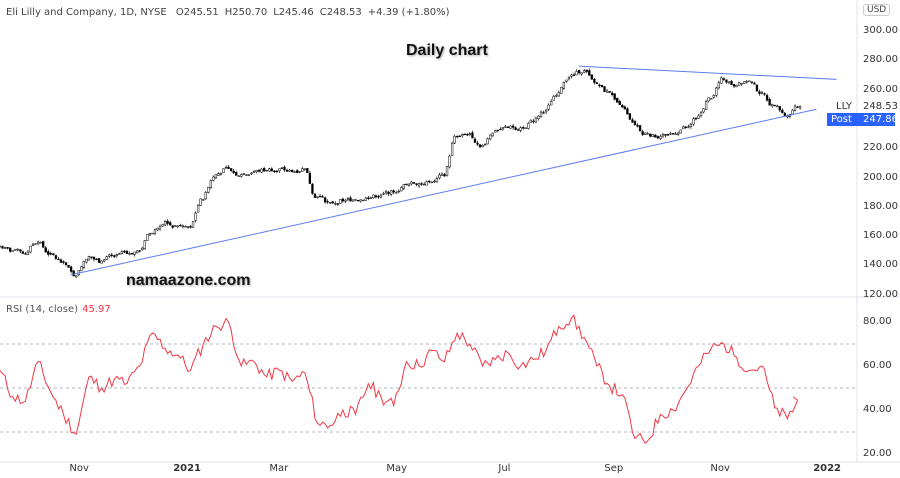 This screenshot has height=478, width=900. What do you see at coordinates (880, 177) in the screenshot?
I see `price-tick-label: 200.00` at bounding box center [880, 177].